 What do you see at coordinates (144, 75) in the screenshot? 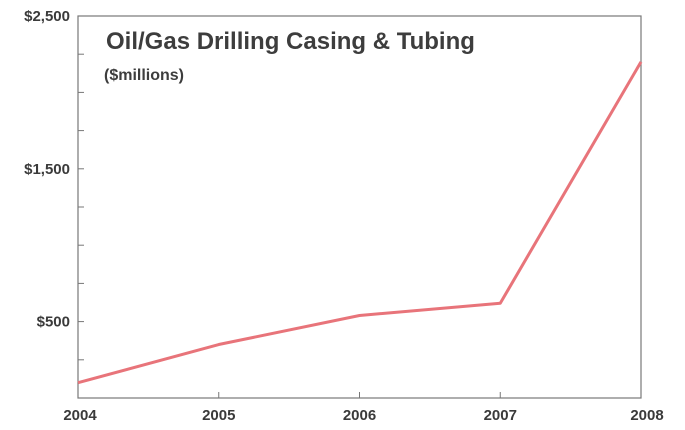
I see `chart-subtitle: ($millions)` at bounding box center [144, 75].